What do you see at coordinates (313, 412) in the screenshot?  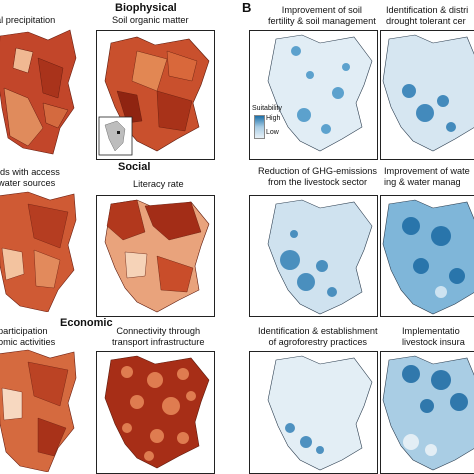 I see `map-agroforestry` at bounding box center [313, 412].